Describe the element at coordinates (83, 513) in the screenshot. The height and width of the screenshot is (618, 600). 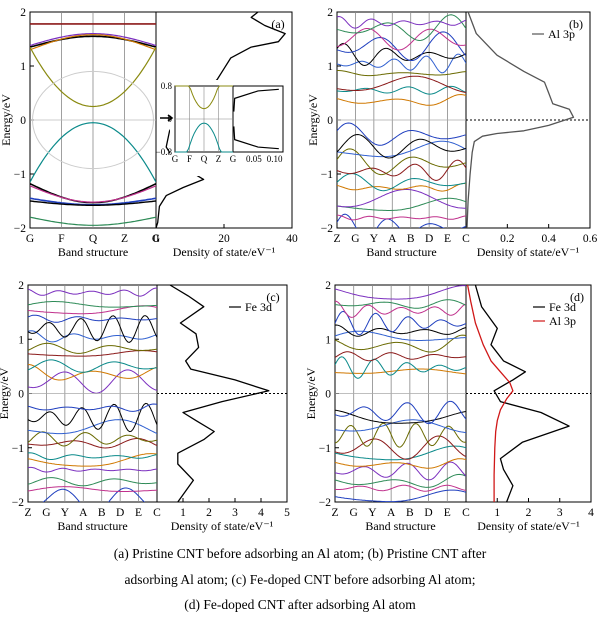
I see `band-tick-label: A` at that location.